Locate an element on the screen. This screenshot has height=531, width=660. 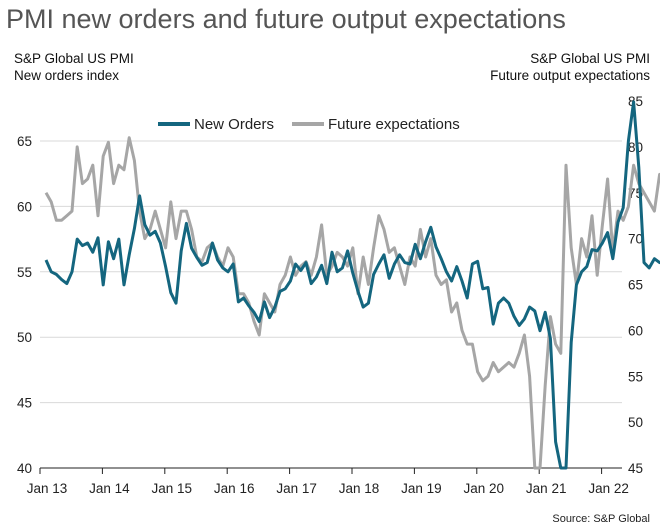
left-axis-caption: S&P Global US PMI New orders index is located at coordinates (74, 67).